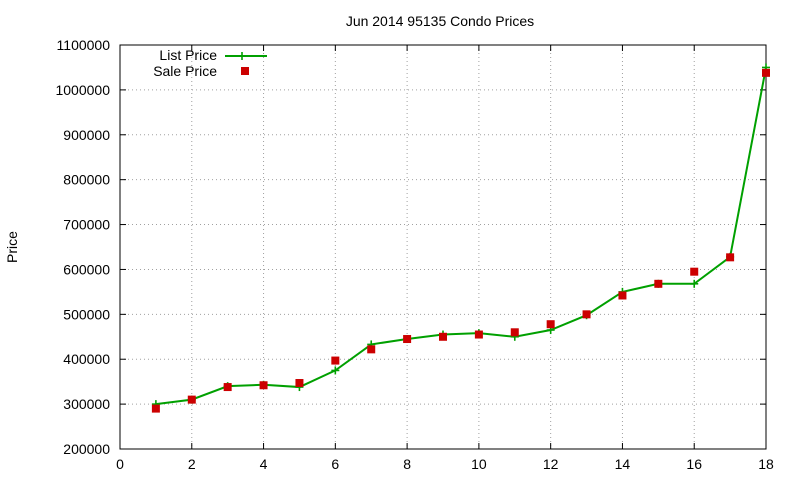 This screenshot has width=800, height=480. What do you see at coordinates (185, 71) in the screenshot?
I see `legend-label-sale-price: Sale Price` at bounding box center [185, 71].